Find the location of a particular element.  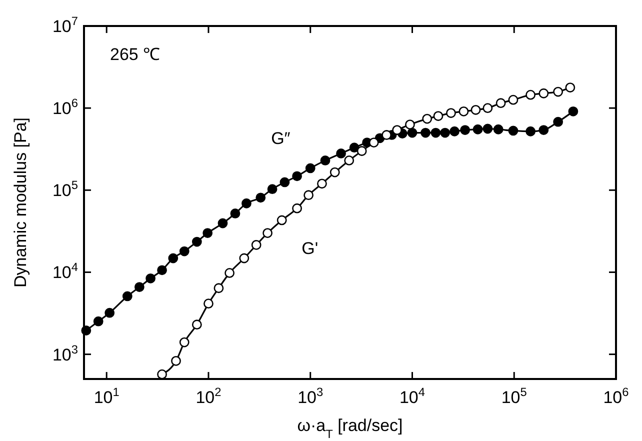

y-tick-label: 10$^{4}$ is located at coordinates (65, 271).